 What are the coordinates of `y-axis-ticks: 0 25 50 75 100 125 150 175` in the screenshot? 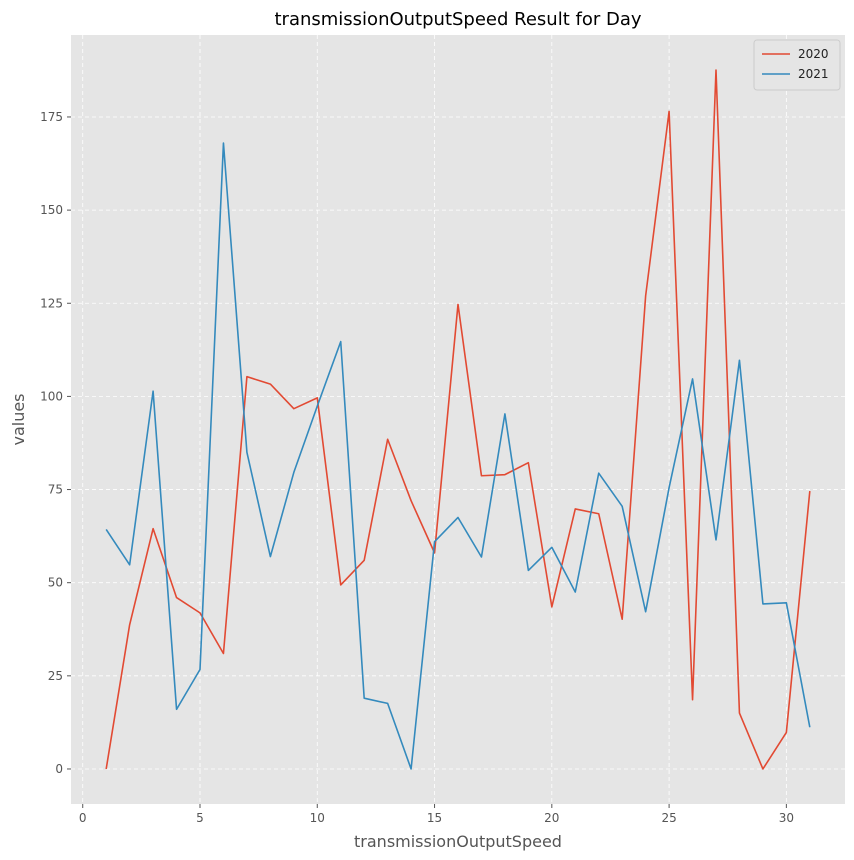 It's located at (55, 443).